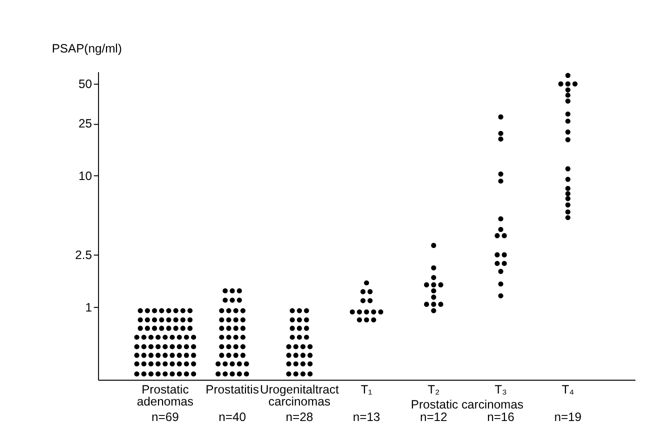 Image resolution: width=649 pixels, height=444 pixels. What do you see at coordinates (434, 389) in the screenshot?
I see `x-tick-label: T₂` at bounding box center [434, 389].